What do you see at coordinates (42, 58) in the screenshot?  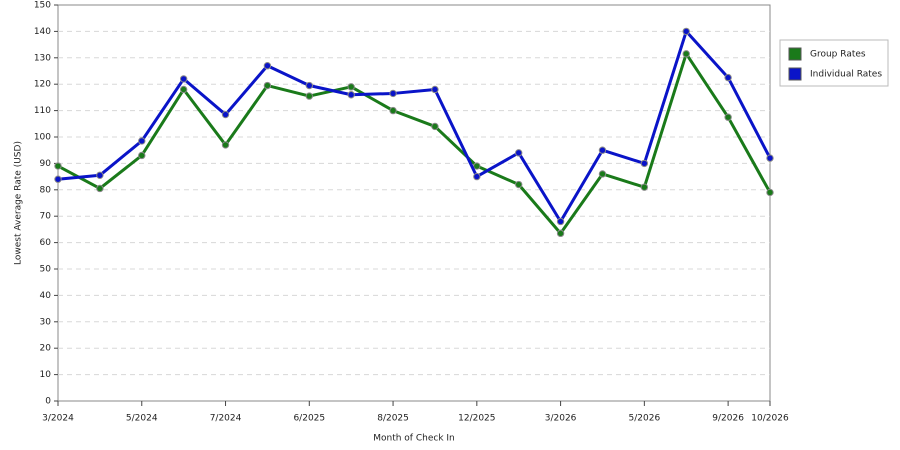 I see `y-tick-label: 130` at bounding box center [42, 58].